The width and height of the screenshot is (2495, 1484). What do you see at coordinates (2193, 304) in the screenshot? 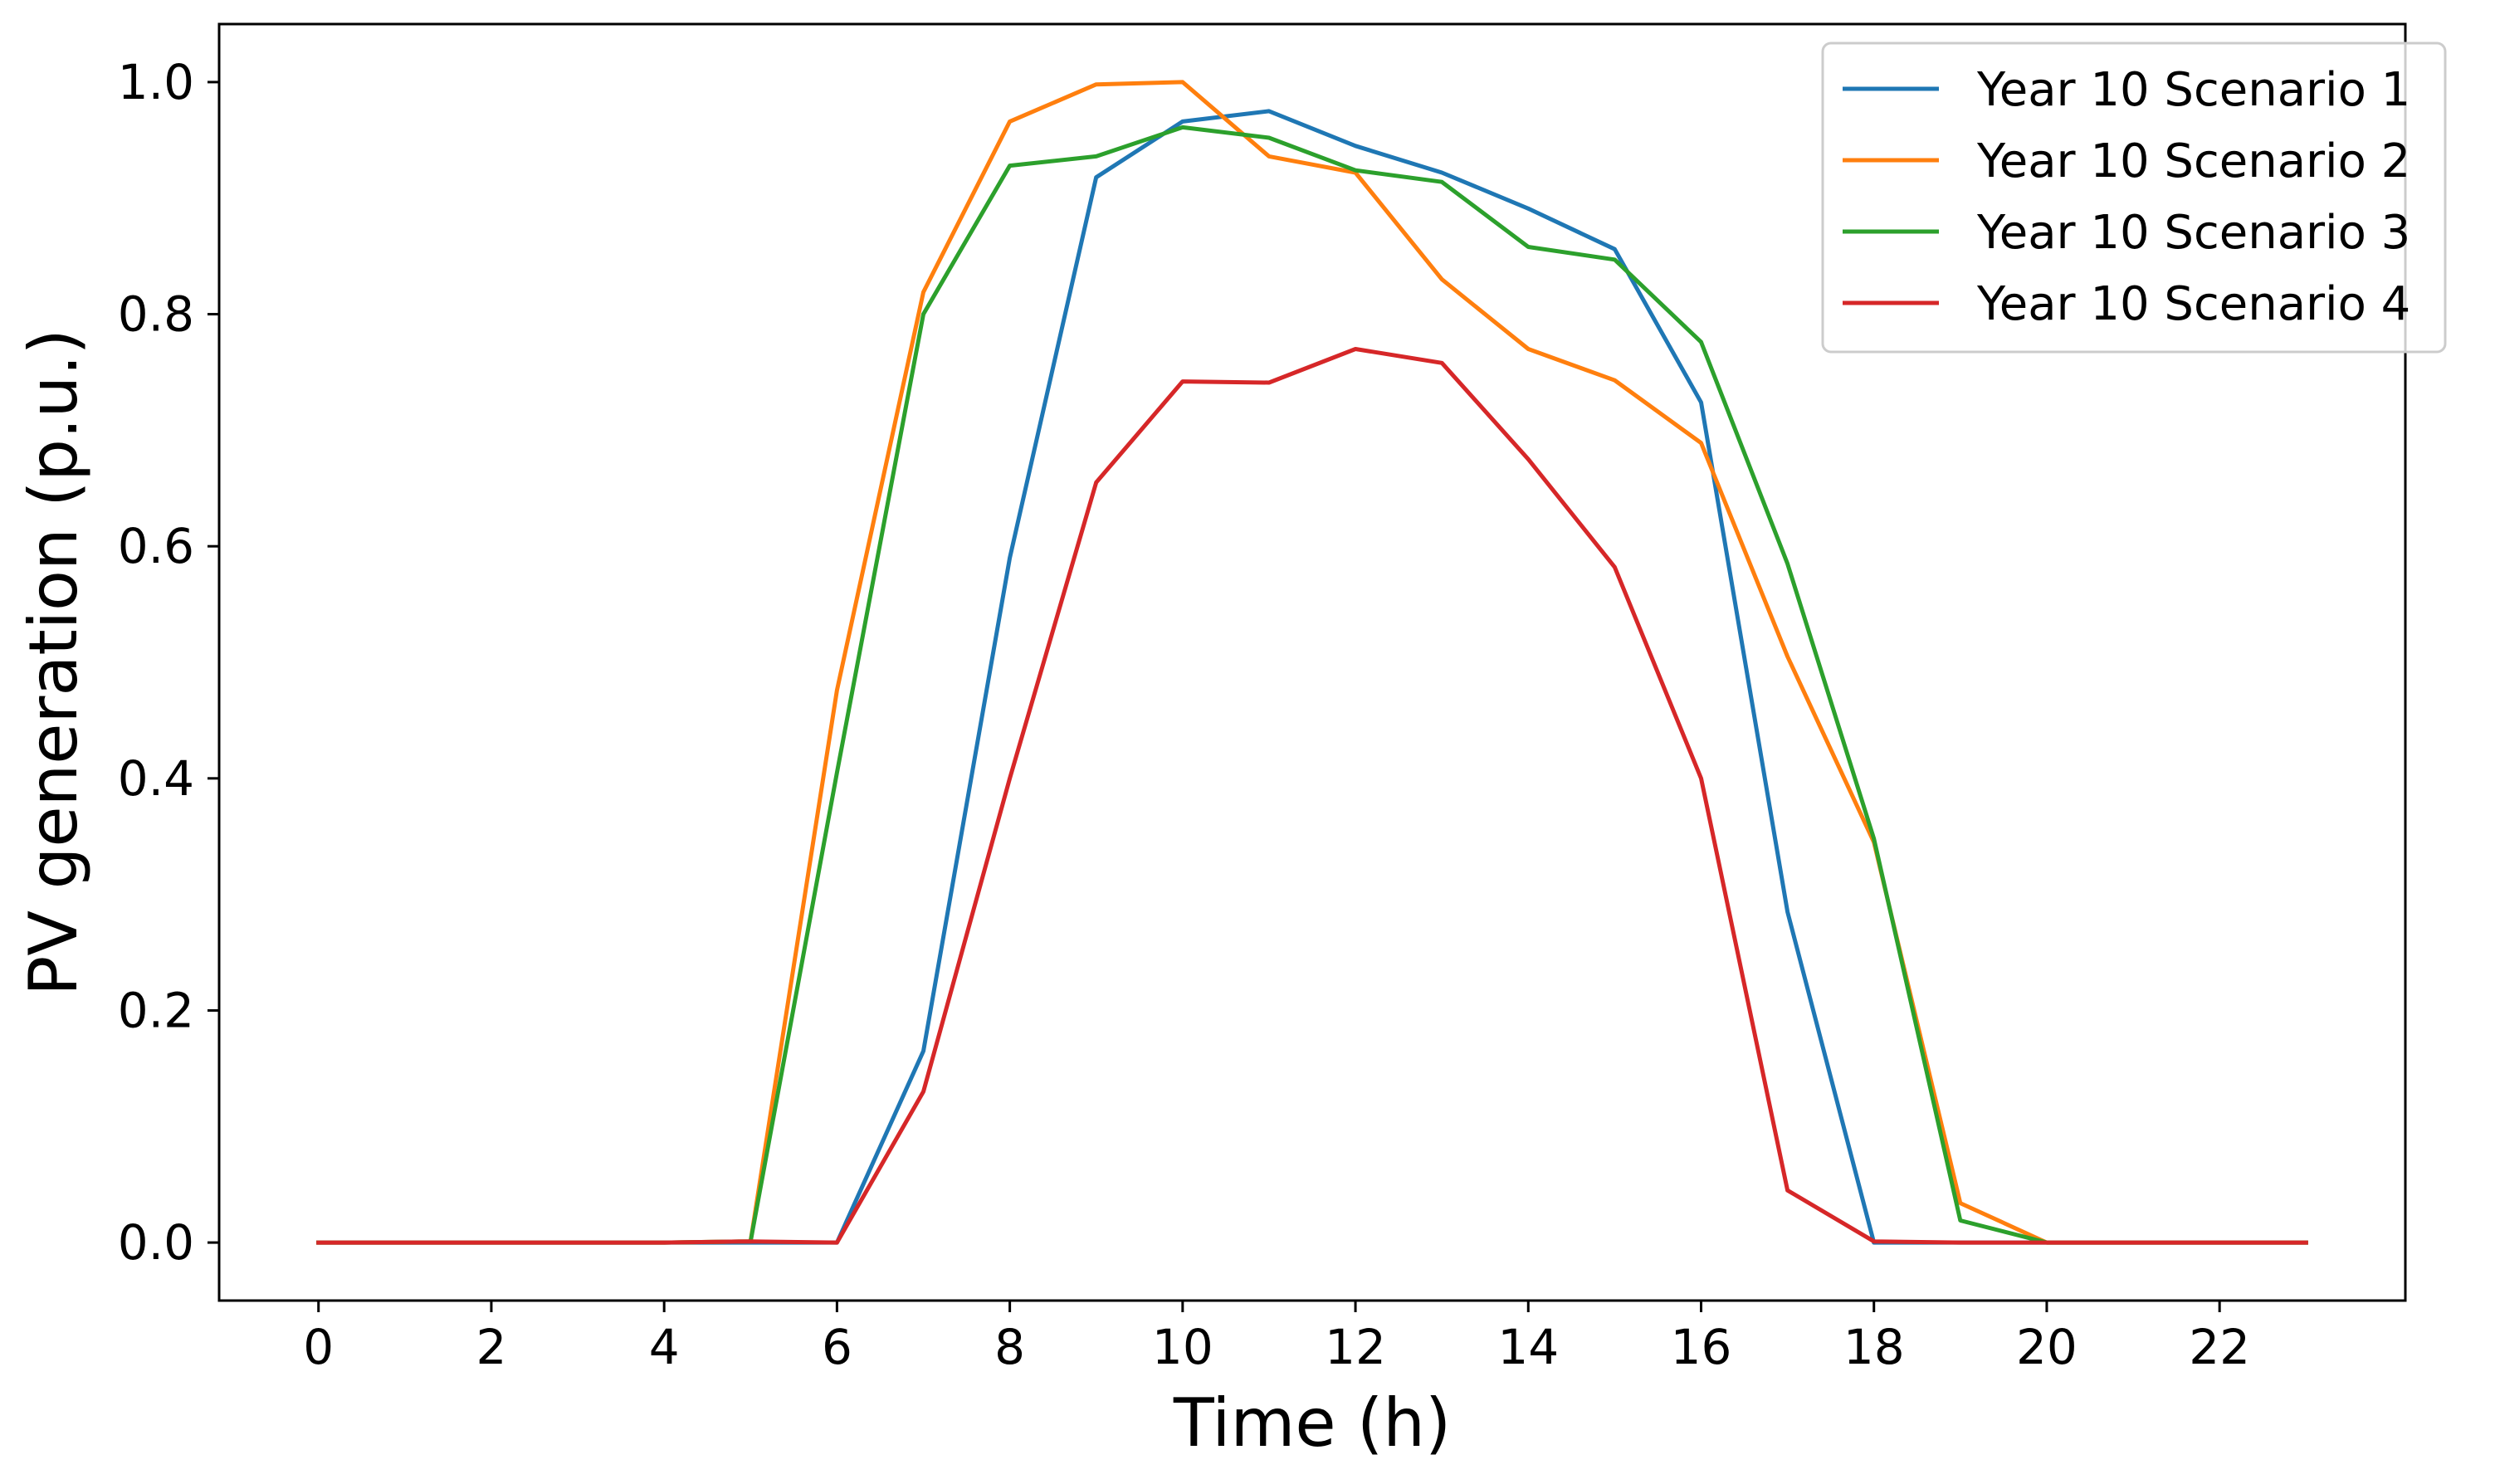
I see `legend-label-4: Year 10 Scenario 4` at bounding box center [2193, 304].